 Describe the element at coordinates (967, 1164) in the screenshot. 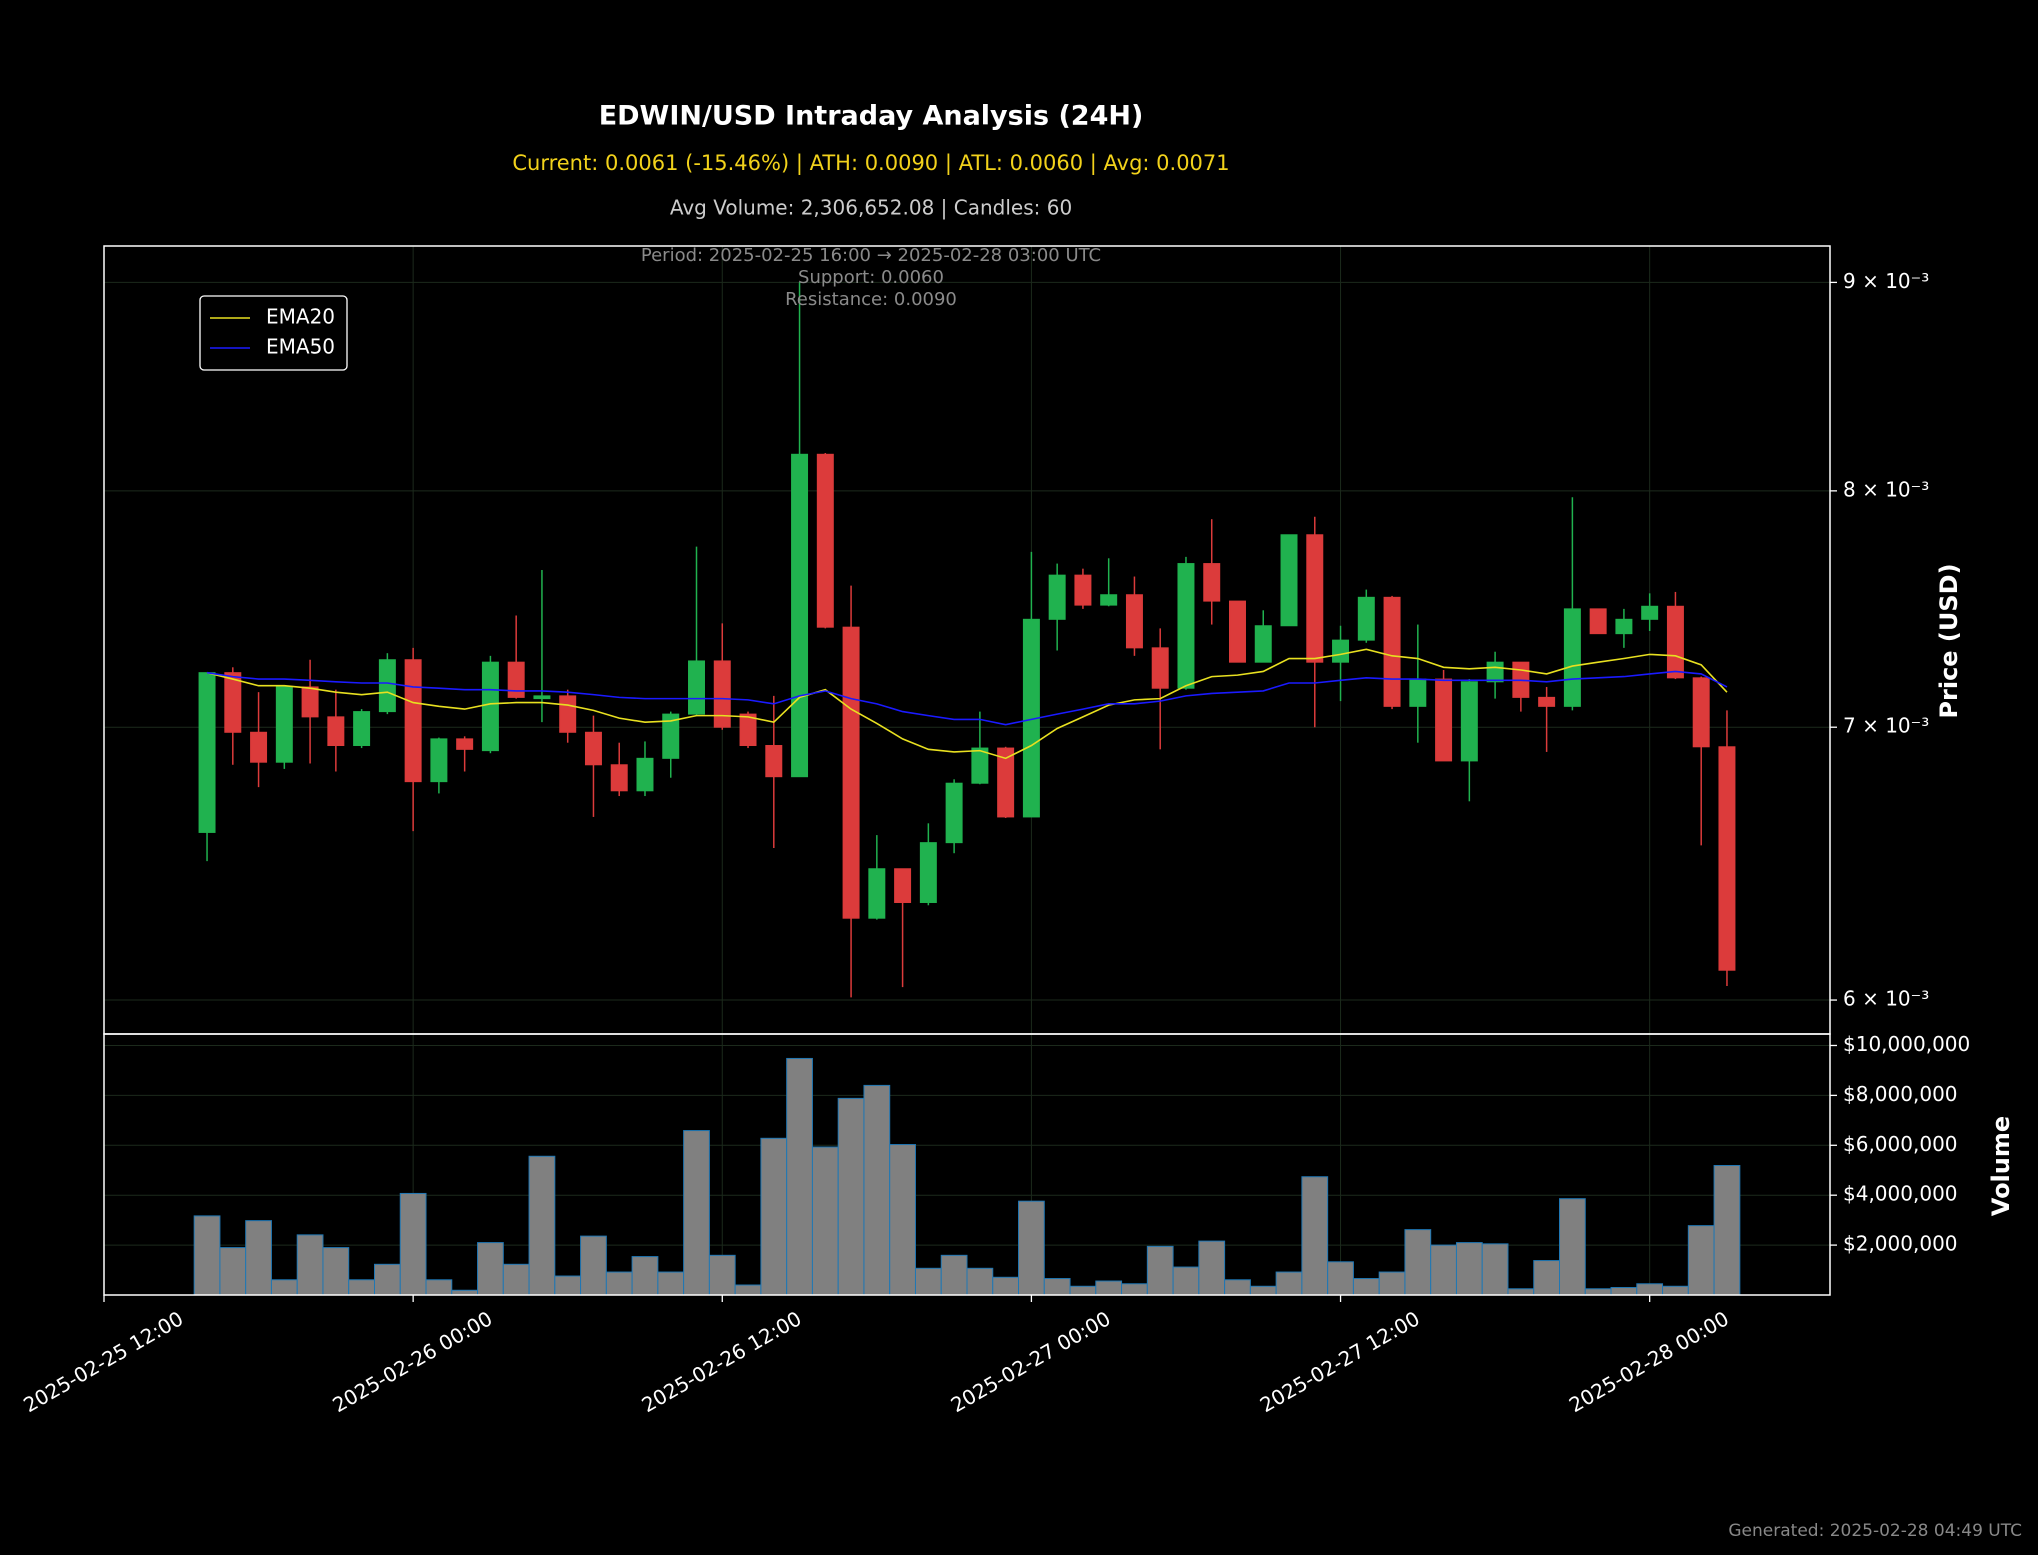

I see `panel-frame` at that location.